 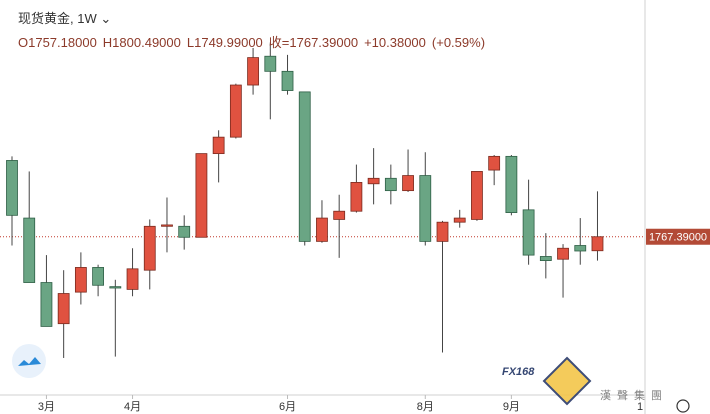 What do you see at coordinates (458, 42) in the screenshot?
I see `ohlc-value: (+0.59%)` at bounding box center [458, 42].